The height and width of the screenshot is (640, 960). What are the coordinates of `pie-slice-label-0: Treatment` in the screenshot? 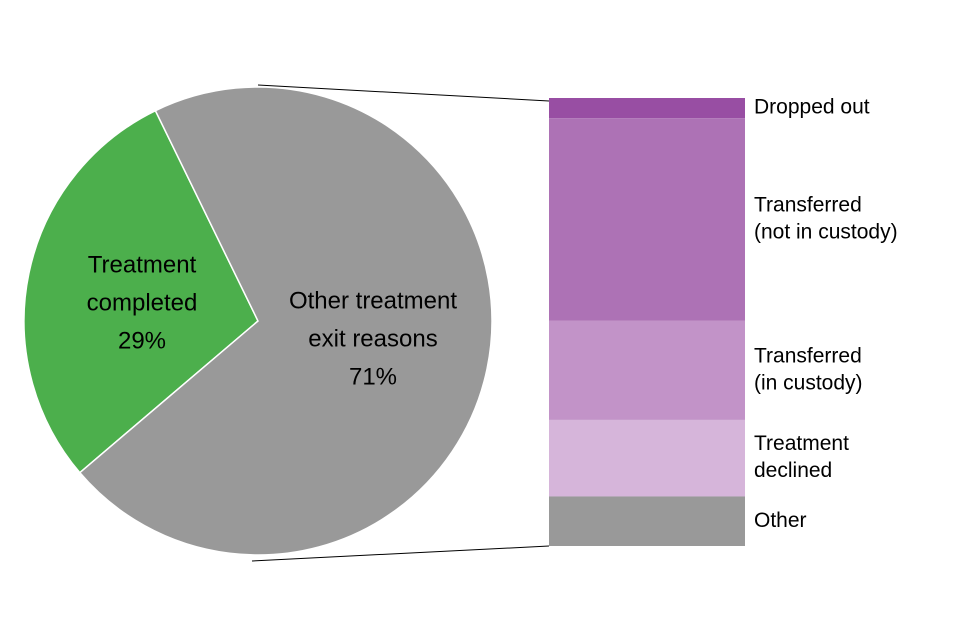 It's located at (142, 264).